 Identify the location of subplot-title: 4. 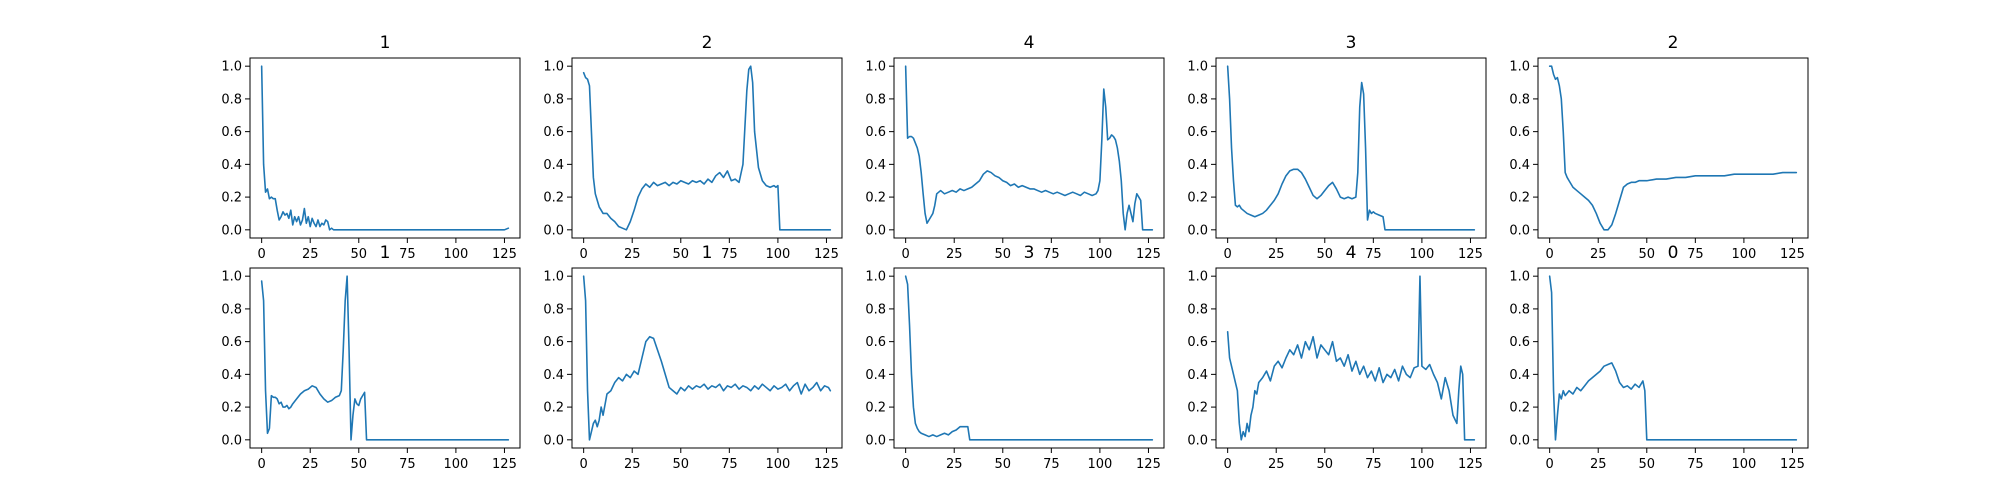
(1351, 253).